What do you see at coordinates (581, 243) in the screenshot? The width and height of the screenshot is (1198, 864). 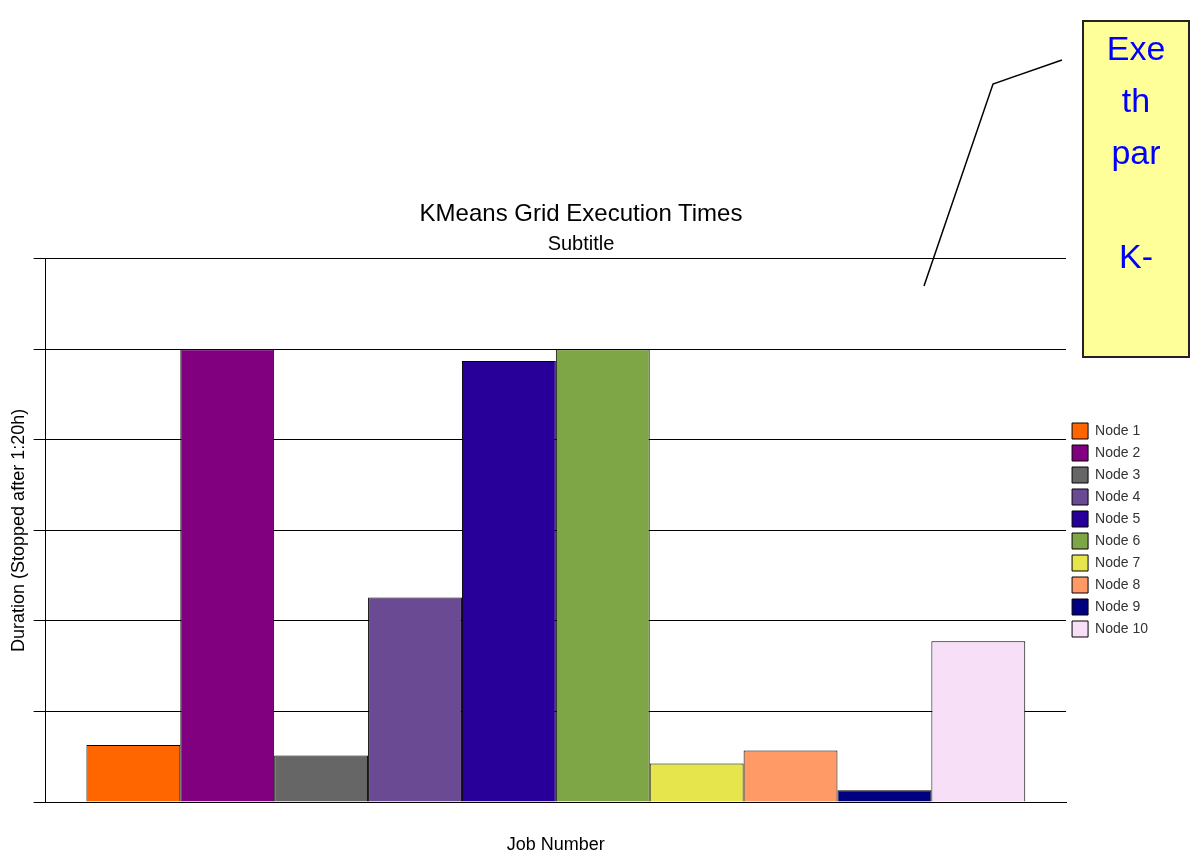 I see `chart-subtitle: Subtitle` at bounding box center [581, 243].